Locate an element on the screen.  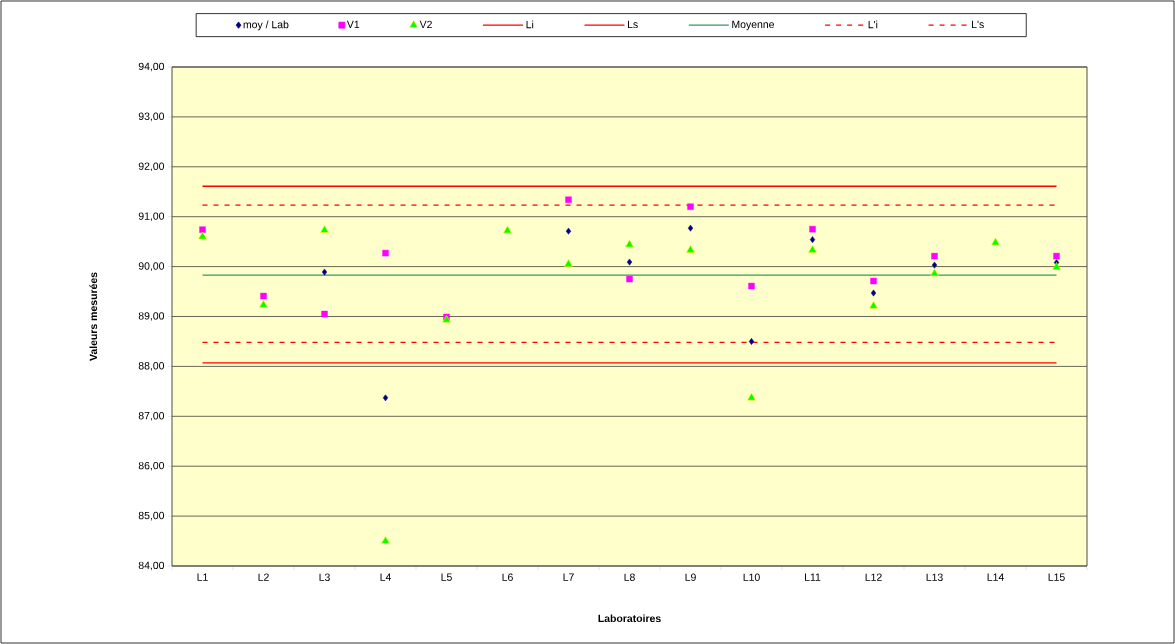
x-tick-label: L3 is located at coordinates (324, 577).